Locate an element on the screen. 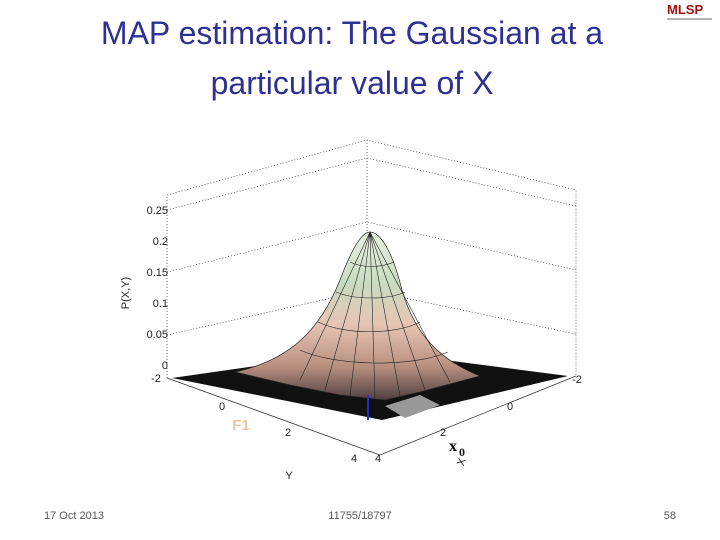  z-tick-label: 0.15 is located at coordinates (157, 273).